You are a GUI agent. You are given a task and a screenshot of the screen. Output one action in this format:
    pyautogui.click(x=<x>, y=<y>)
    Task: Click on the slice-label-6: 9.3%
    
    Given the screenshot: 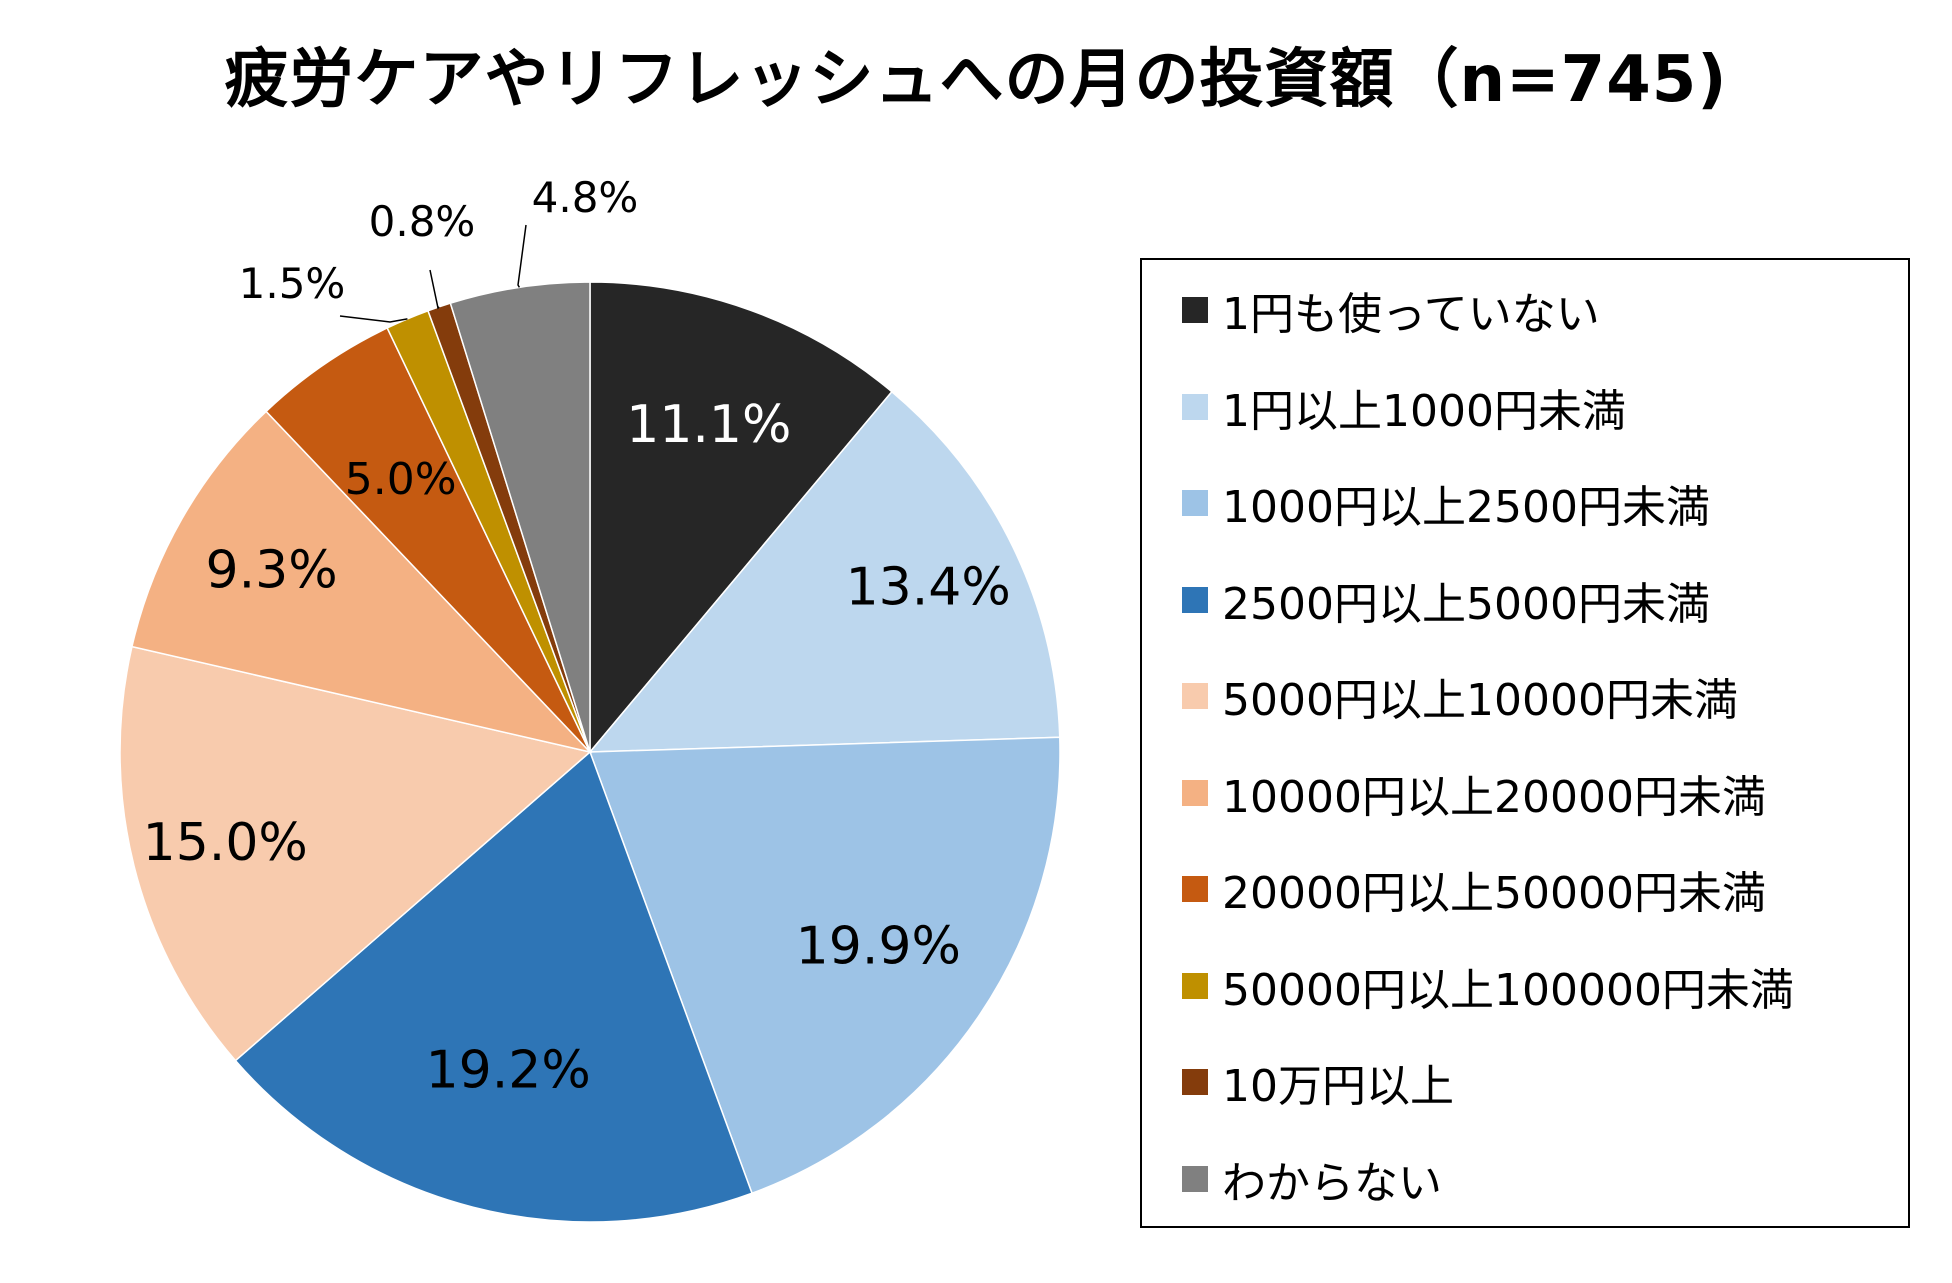 What is the action you would take?
    pyautogui.click(x=272, y=570)
    